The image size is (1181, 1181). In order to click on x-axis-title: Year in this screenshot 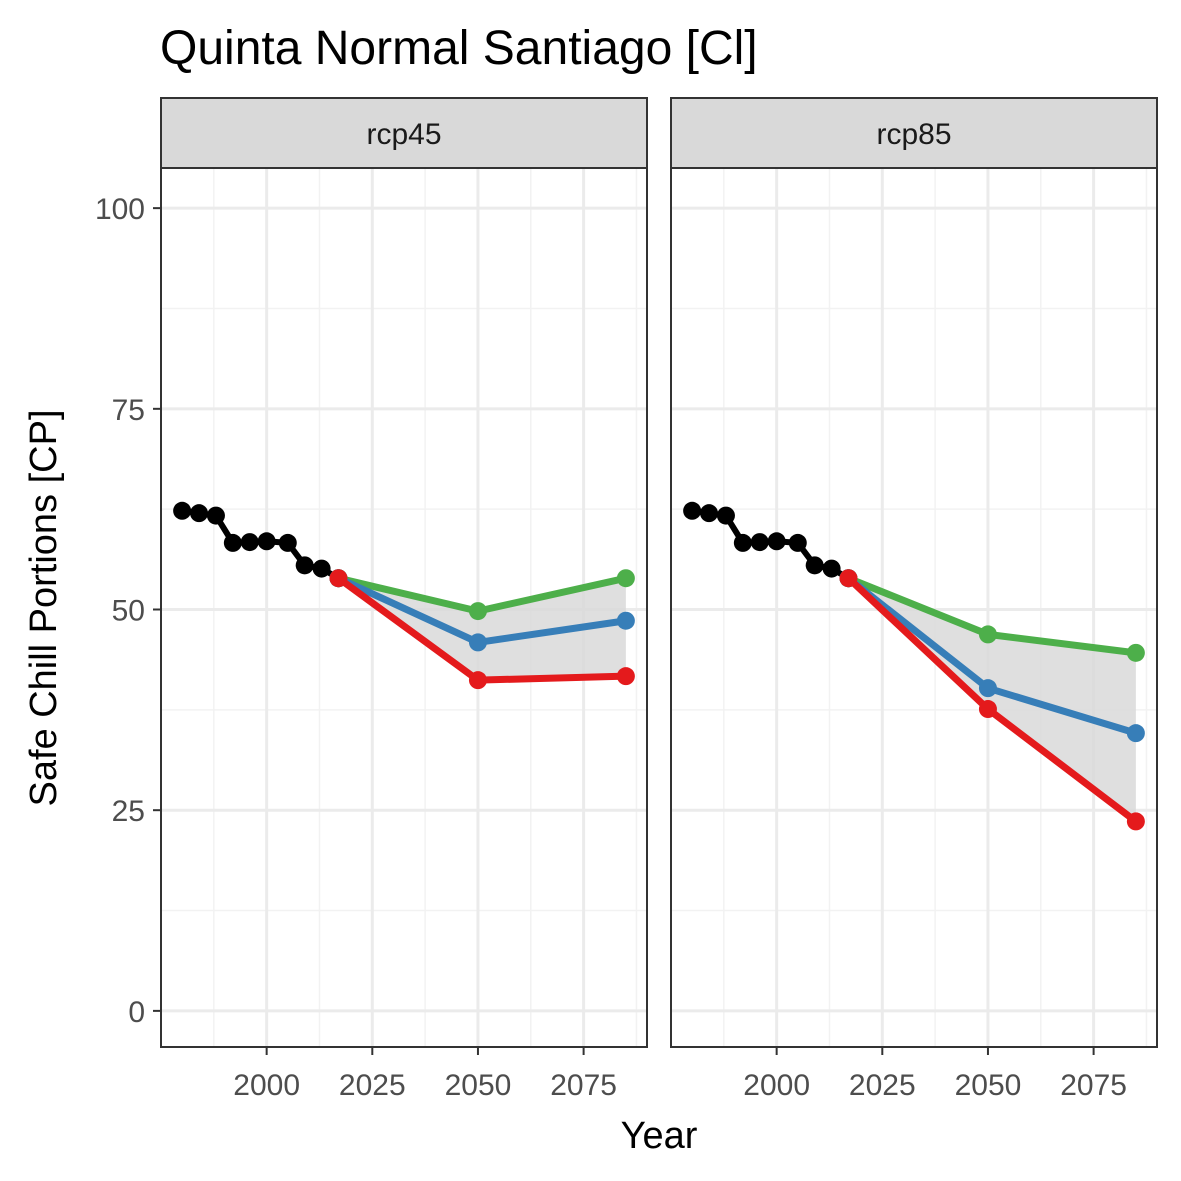, I will do `click(659, 1136)`.